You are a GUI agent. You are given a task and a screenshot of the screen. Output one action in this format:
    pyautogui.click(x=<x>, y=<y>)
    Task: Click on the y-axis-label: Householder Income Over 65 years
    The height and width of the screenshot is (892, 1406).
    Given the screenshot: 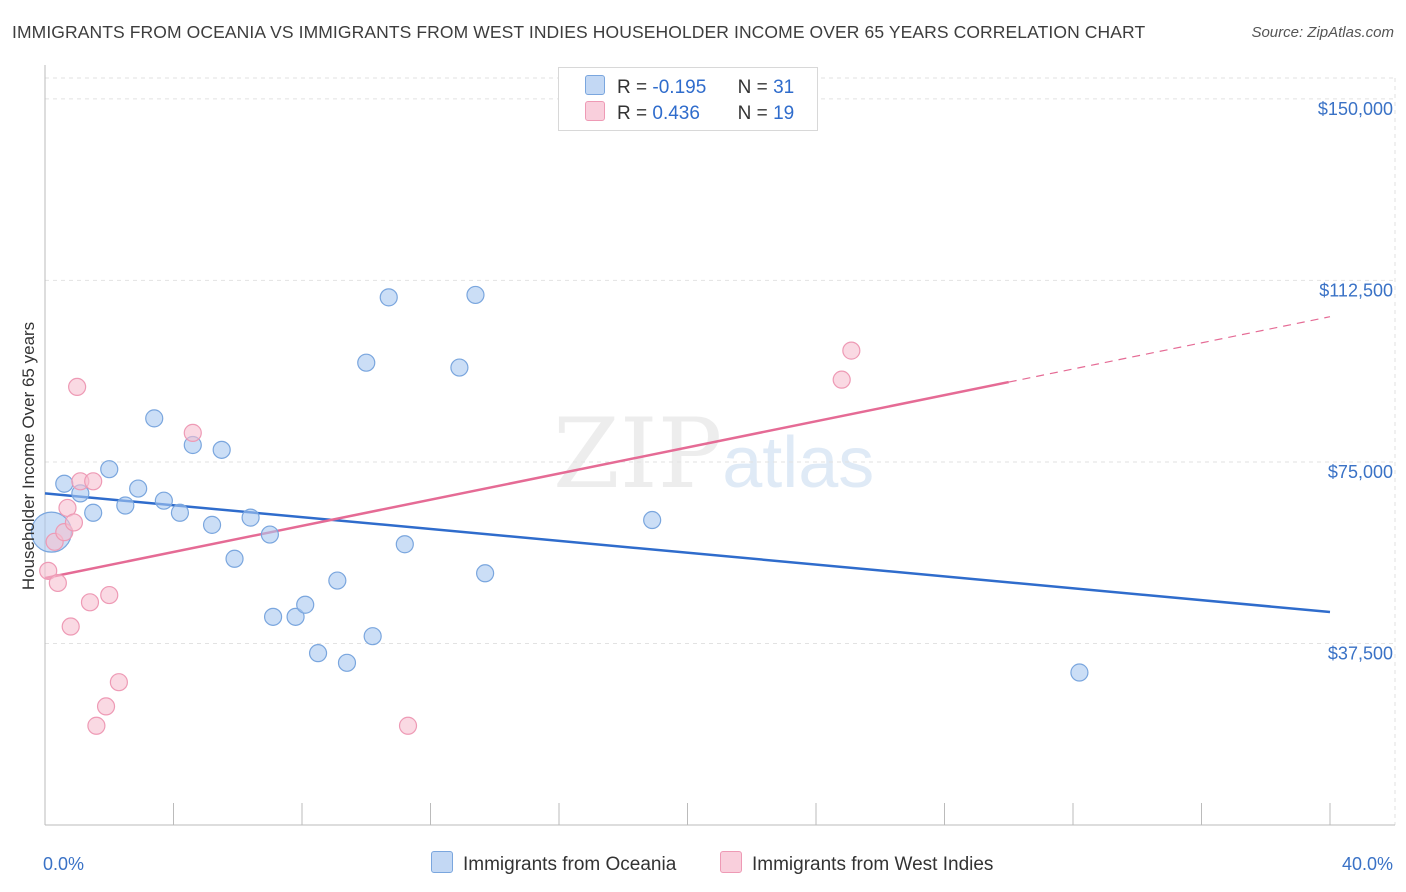 What is the action you would take?
    pyautogui.click(x=28, y=456)
    